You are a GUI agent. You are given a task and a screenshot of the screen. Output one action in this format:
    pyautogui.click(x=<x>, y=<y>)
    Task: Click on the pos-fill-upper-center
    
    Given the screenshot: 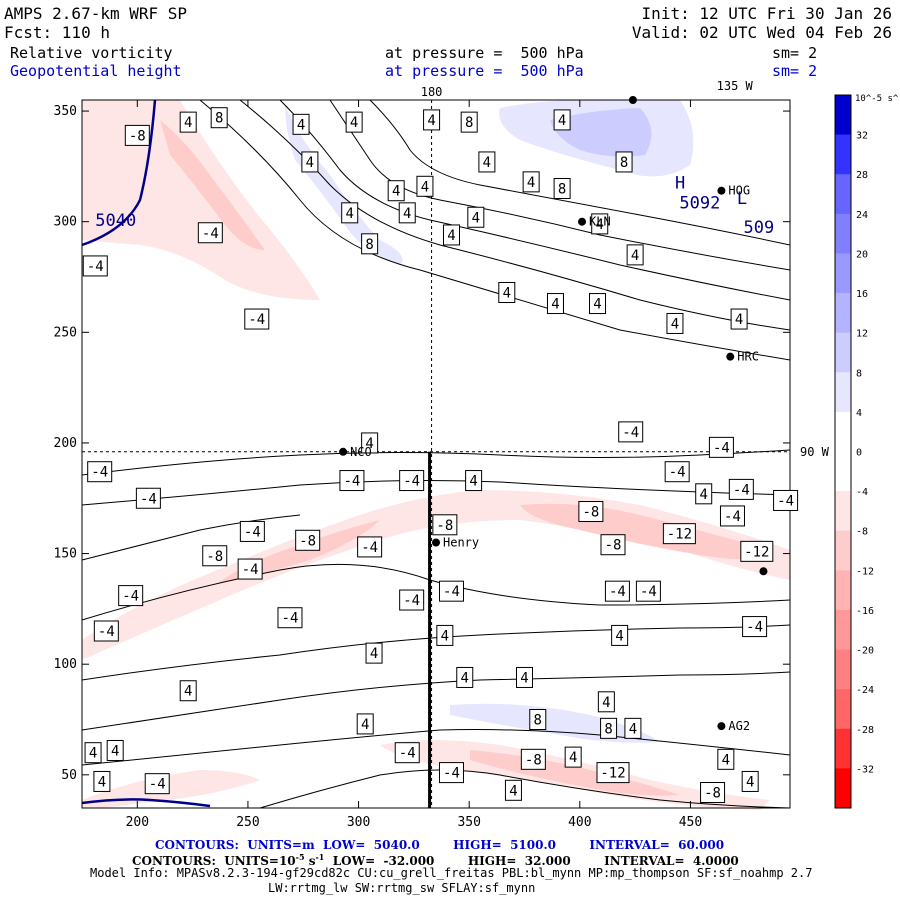 What is the action you would take?
    pyautogui.click(x=344, y=185)
    